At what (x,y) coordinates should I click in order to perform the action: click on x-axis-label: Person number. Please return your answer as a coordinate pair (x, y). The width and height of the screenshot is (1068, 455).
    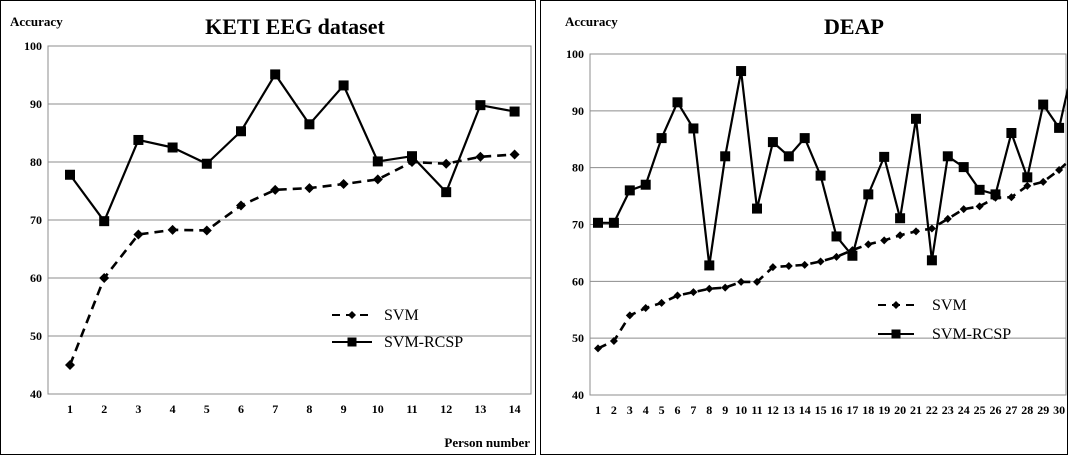
    Looking at the image, I should click on (487, 442).